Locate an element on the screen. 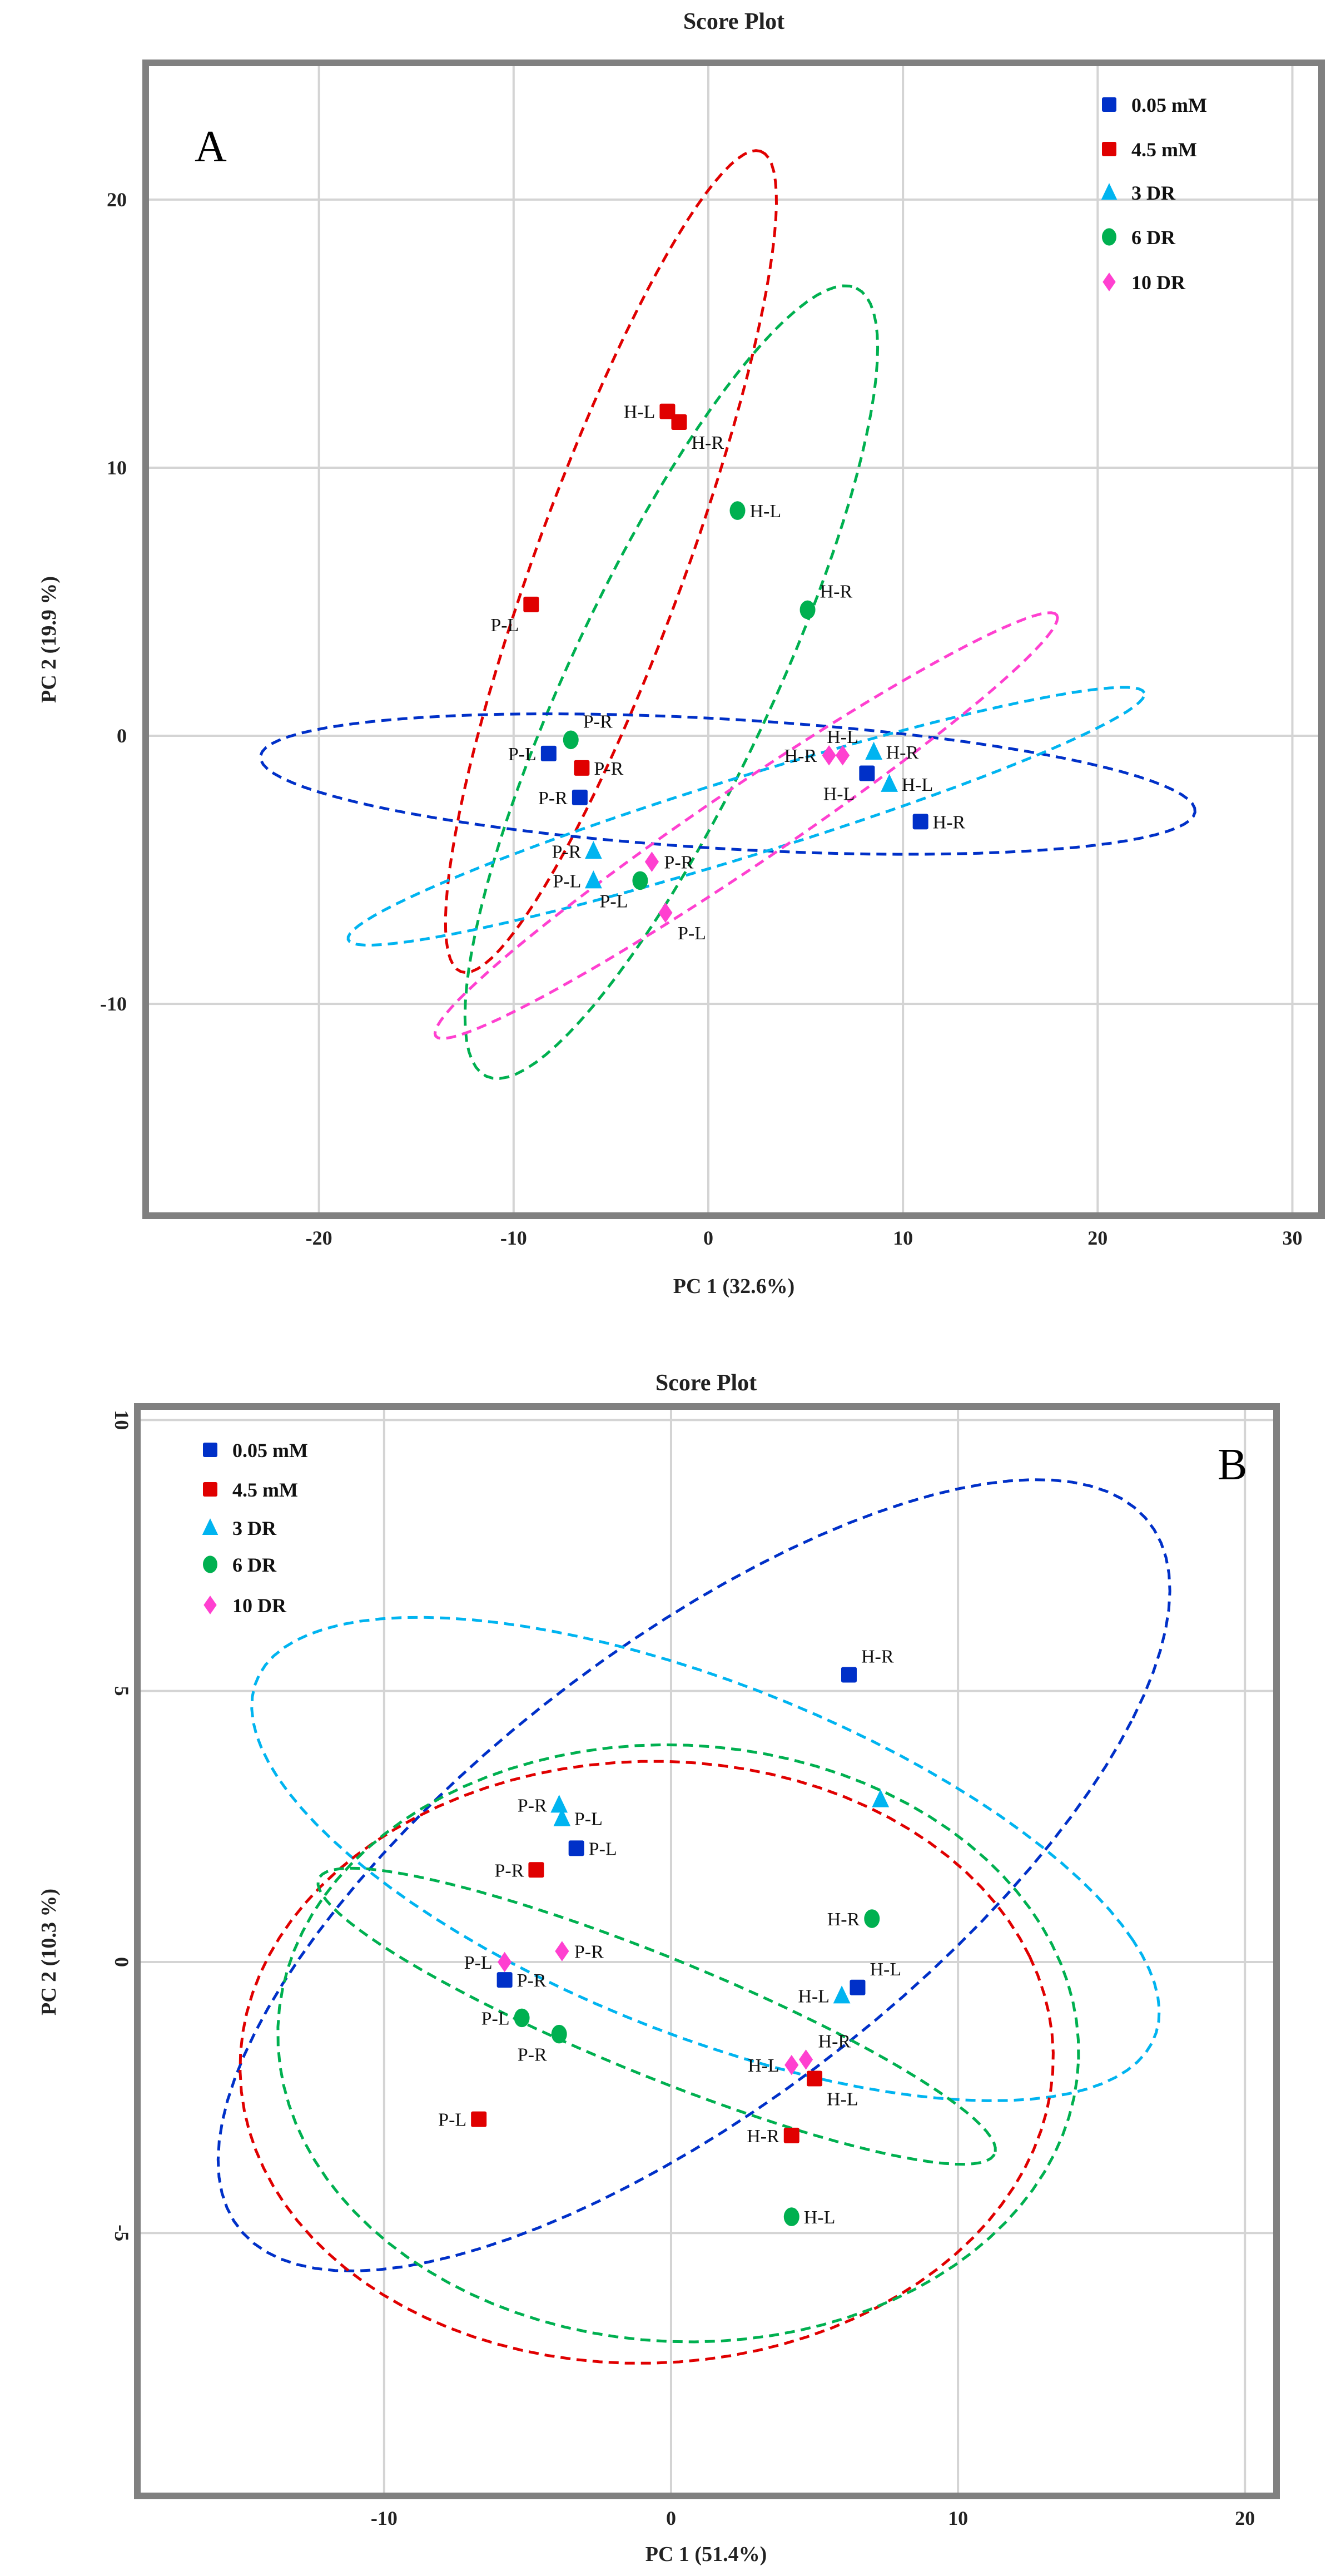 The width and height of the screenshot is (1326, 2576). legend-label: 3 DR is located at coordinates (254, 1528).